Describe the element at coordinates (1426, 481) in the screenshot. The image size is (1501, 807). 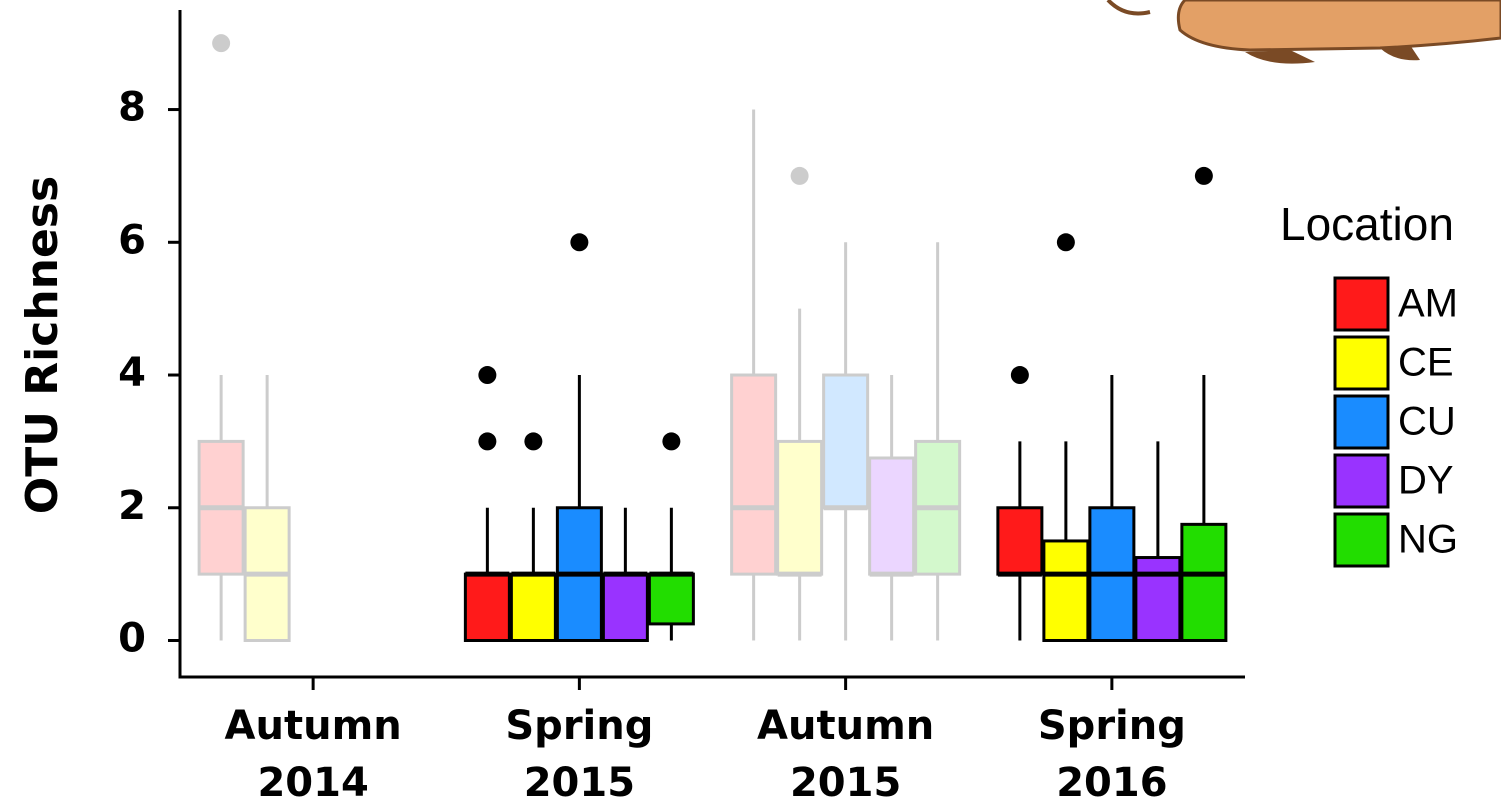
I see `legend-label: DY` at that location.